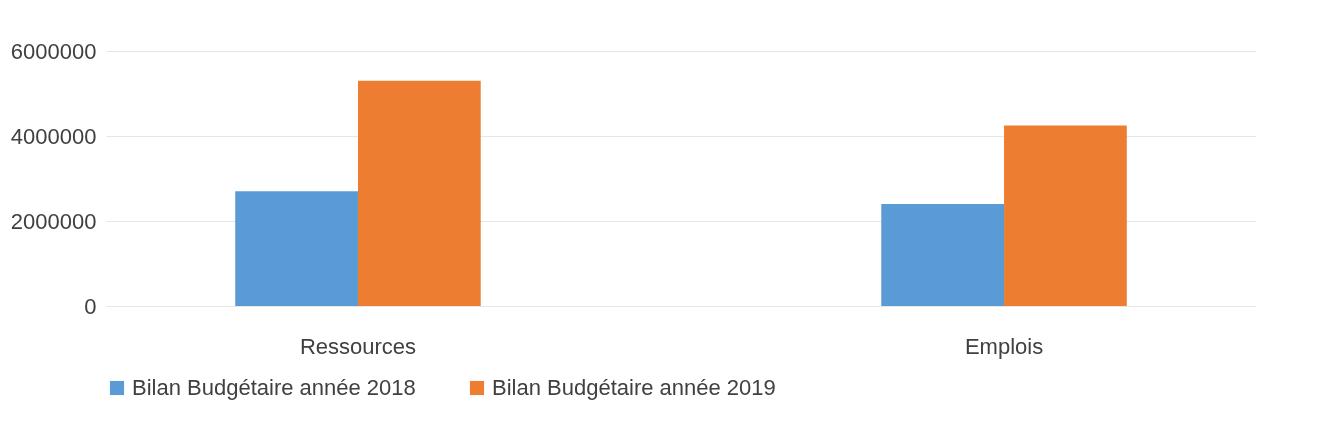 The width and height of the screenshot is (1344, 424). Describe the element at coordinates (274, 387) in the screenshot. I see `legend-label: Bilan Budgétaire année 2018` at that location.